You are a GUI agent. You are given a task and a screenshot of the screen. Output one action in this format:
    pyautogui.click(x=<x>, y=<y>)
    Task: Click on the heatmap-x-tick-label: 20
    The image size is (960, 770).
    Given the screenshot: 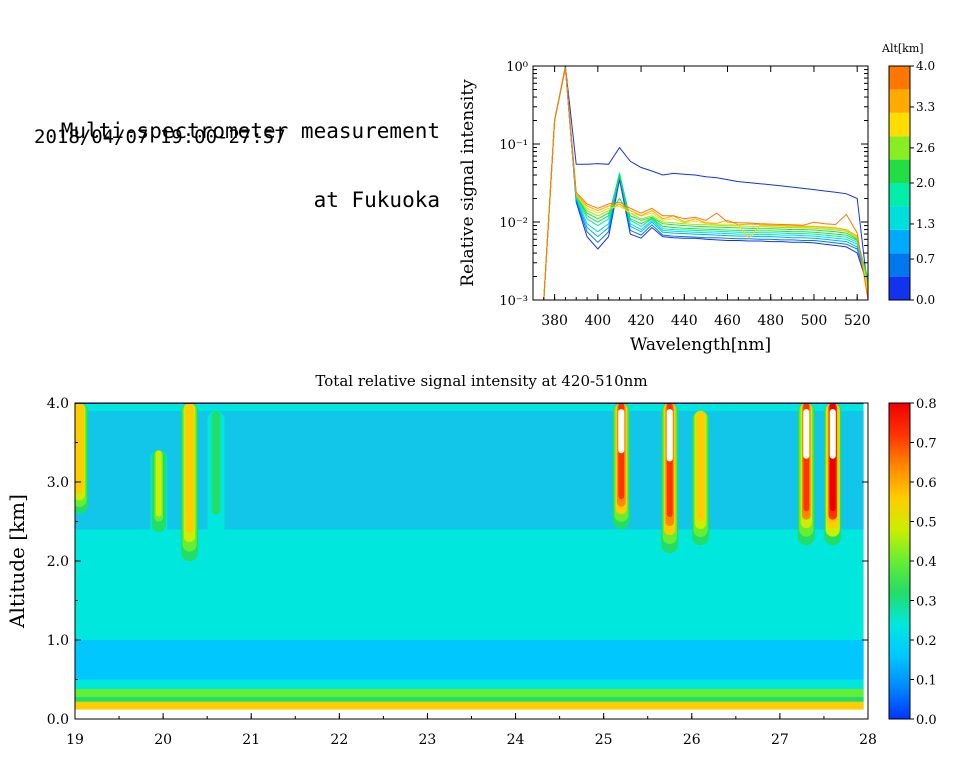 What is the action you would take?
    pyautogui.click(x=163, y=740)
    